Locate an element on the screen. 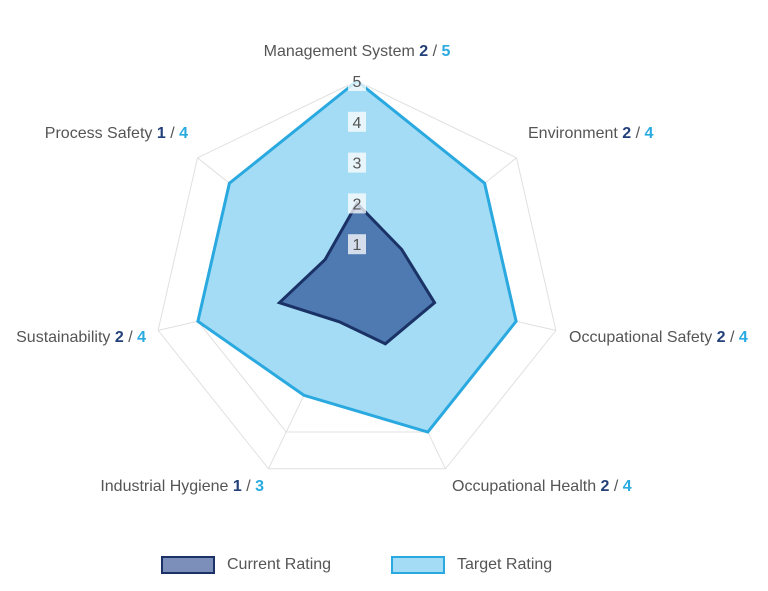 Image resolution: width=768 pixels, height=591 pixels. axis-label-6: Process Safety 1 / 4 is located at coordinates (116, 133).